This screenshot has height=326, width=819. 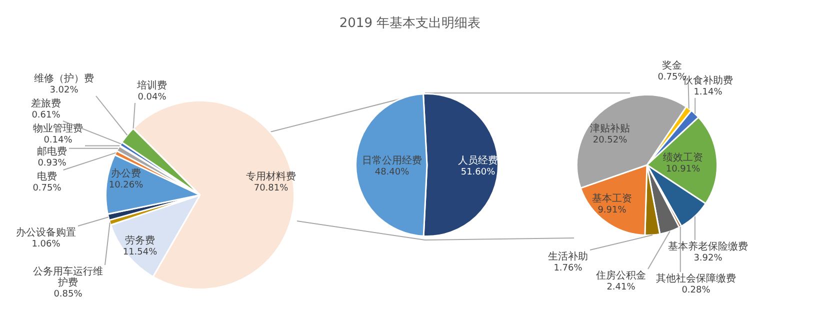 What do you see at coordinates (392, 160) in the screenshot?
I see `slice-label: 日常公用经费` at bounding box center [392, 160].